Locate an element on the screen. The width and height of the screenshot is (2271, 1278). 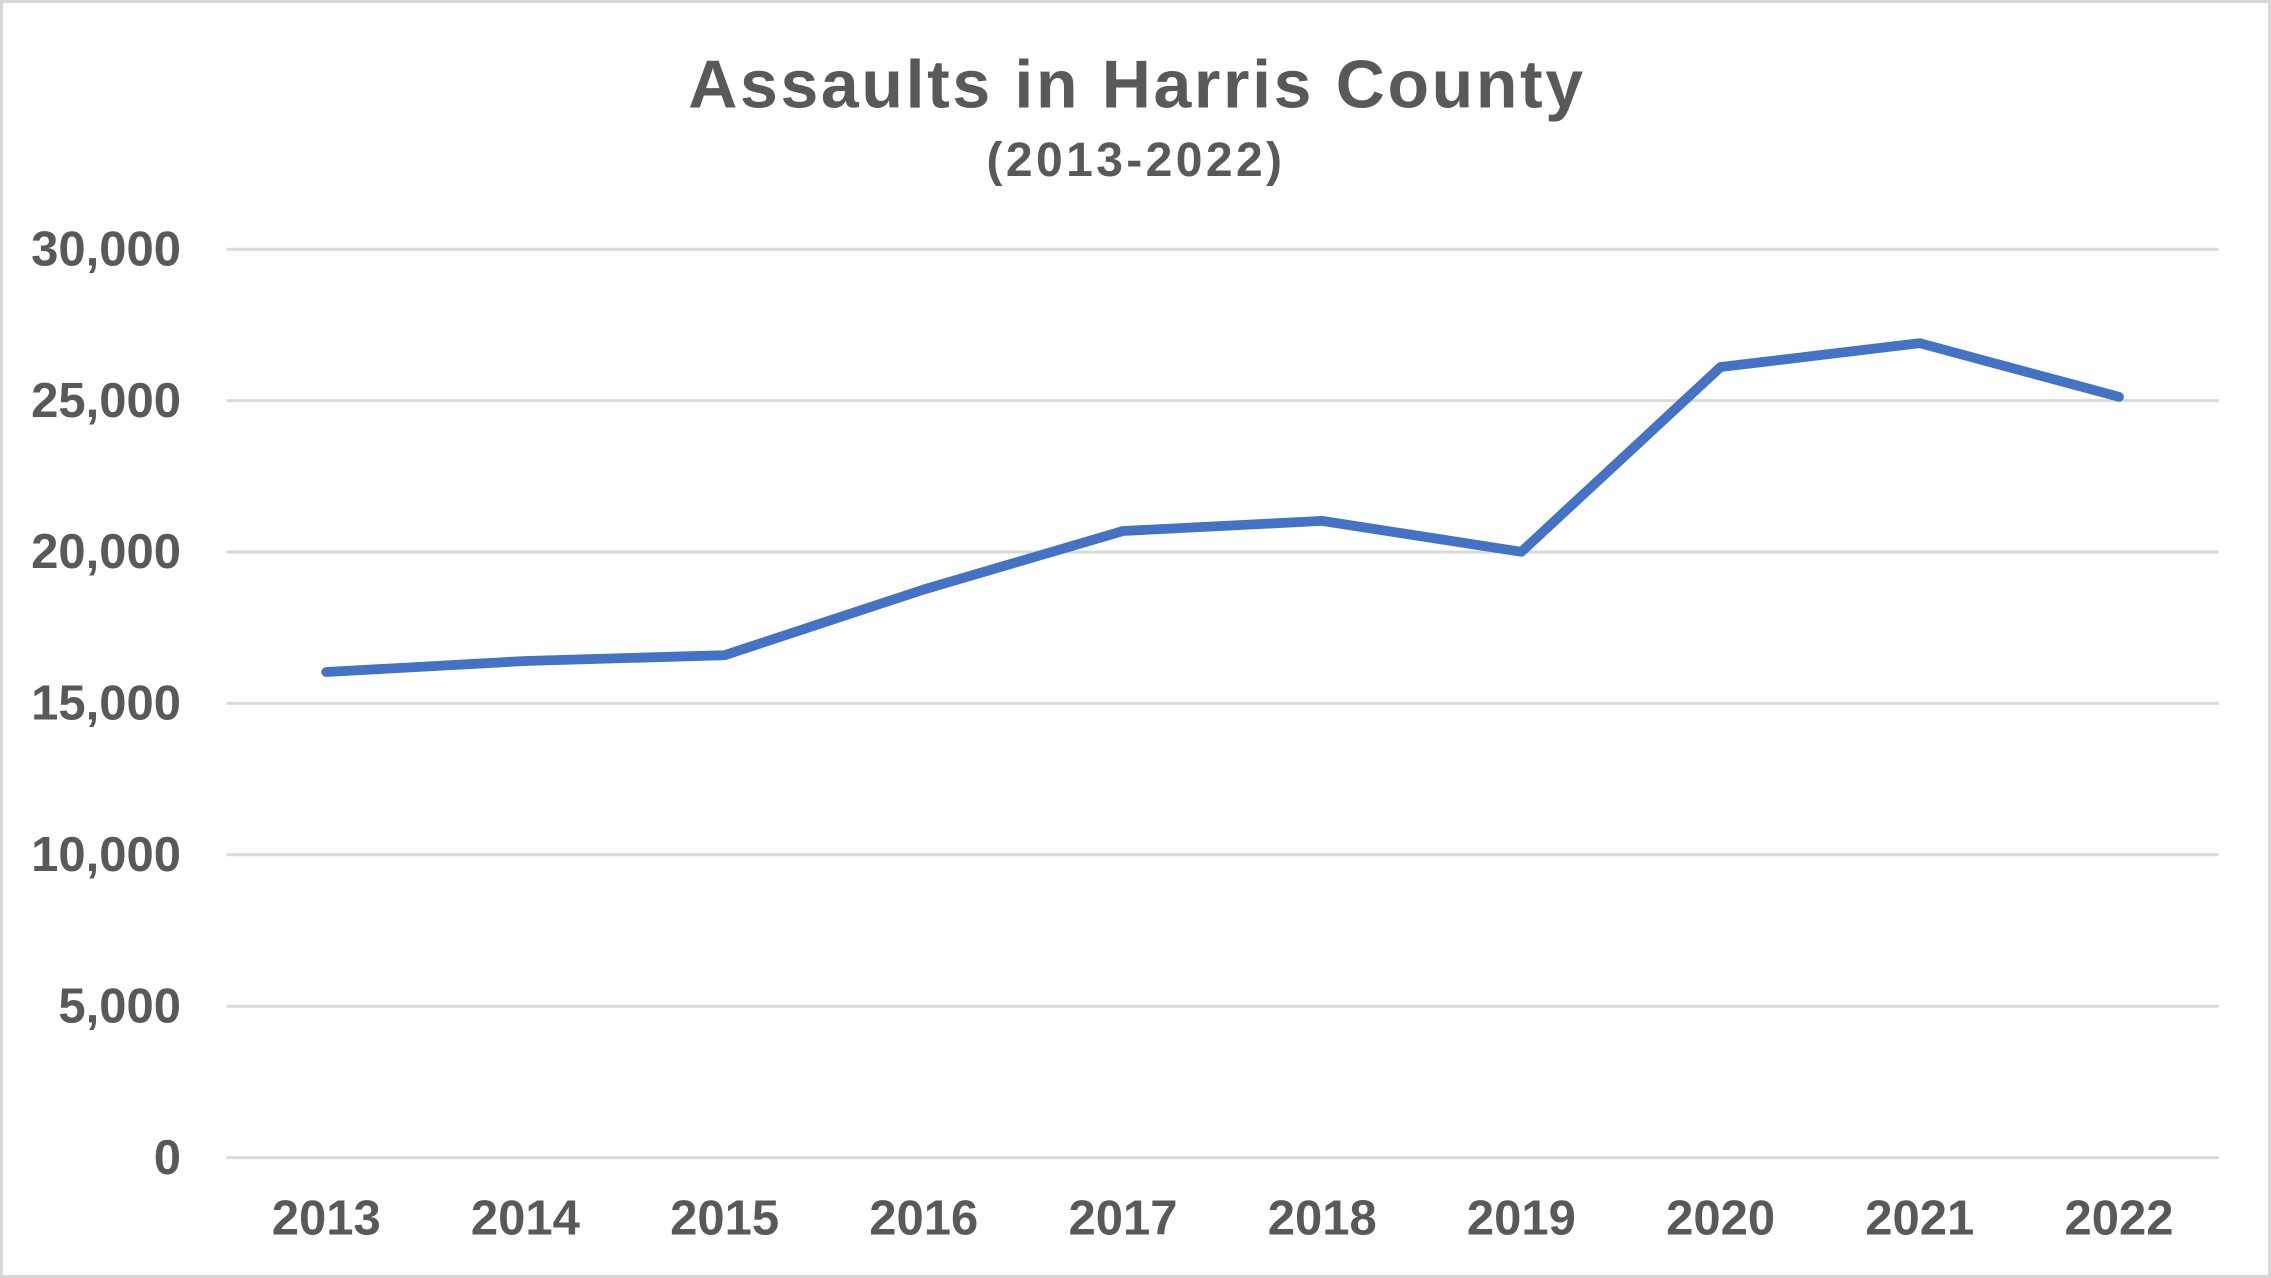
svg-text: 10,000 is located at coordinates (106, 855).